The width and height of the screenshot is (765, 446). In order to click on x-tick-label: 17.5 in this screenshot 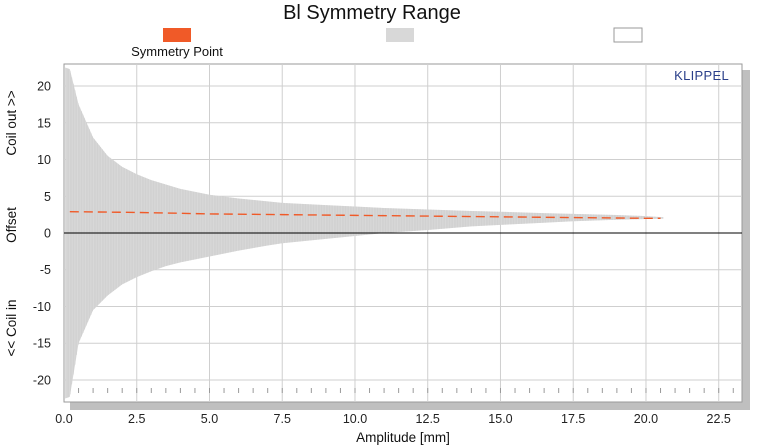, I will do `click(573, 419)`.